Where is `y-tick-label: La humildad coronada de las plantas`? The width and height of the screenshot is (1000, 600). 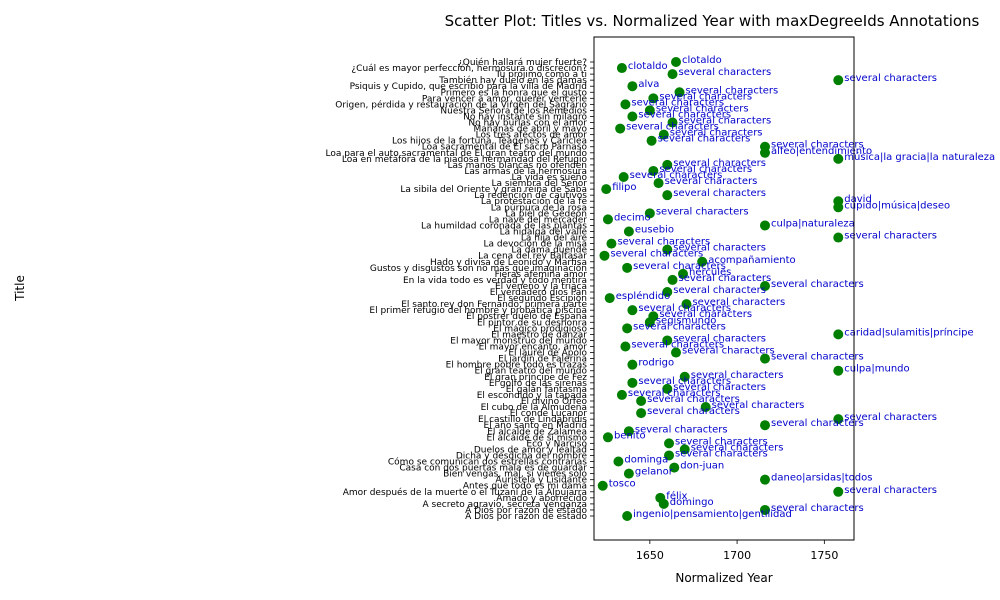 y-tick-label: La humildad coronada de las plantas is located at coordinates (504, 226).